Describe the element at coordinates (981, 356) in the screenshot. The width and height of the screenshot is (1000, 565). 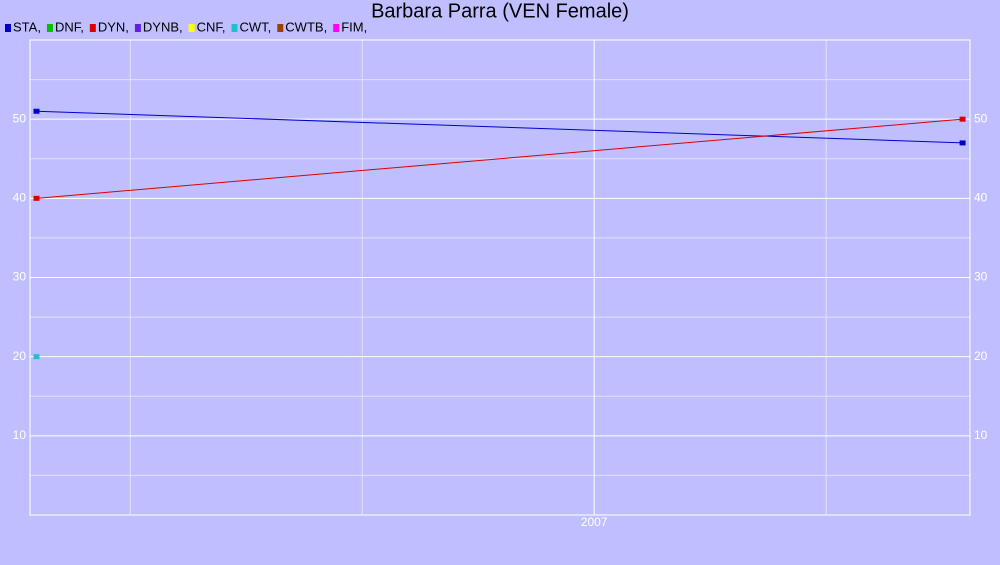
I see `y2-tick-label: 20` at that location.